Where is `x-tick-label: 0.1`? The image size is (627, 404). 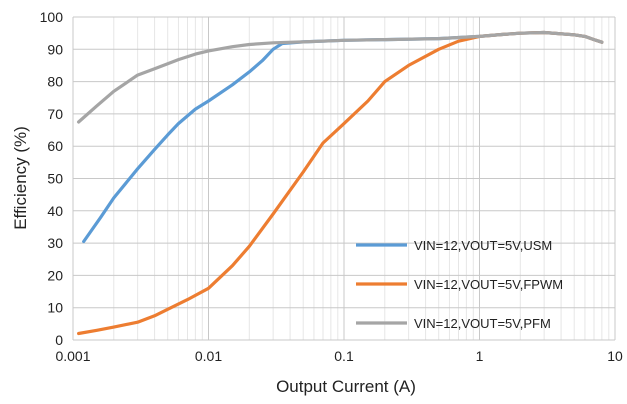 x-tick-label: 0.1 is located at coordinates (344, 356).